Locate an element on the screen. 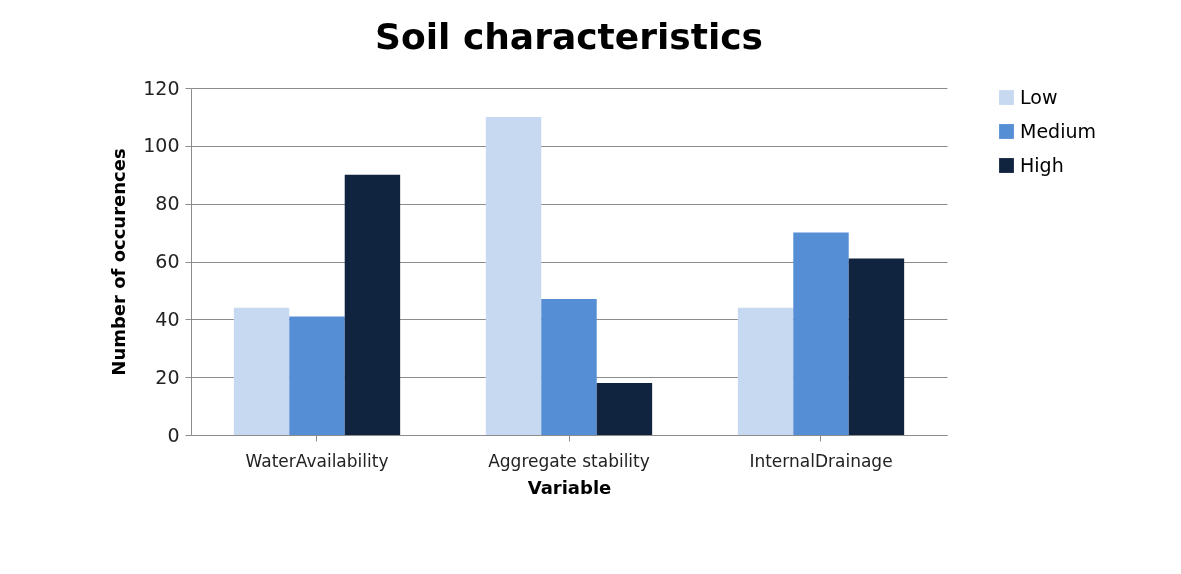 The height and width of the screenshot is (574, 1181). x-tick-label: InternalDrainage is located at coordinates (821, 460).